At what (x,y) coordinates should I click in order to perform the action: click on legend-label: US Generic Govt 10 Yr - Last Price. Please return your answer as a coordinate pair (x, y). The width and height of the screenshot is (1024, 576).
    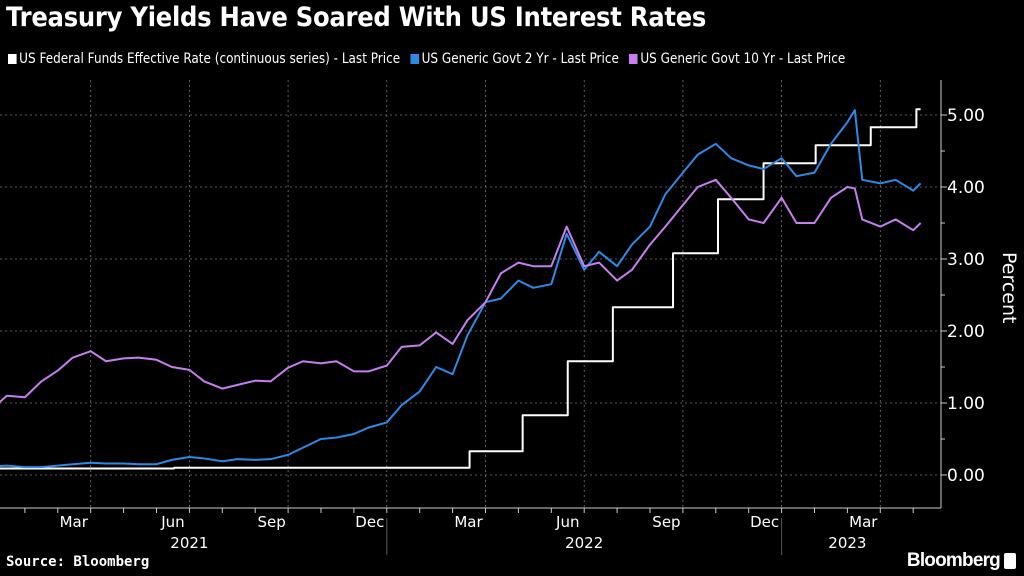
    Looking at the image, I should click on (743, 59).